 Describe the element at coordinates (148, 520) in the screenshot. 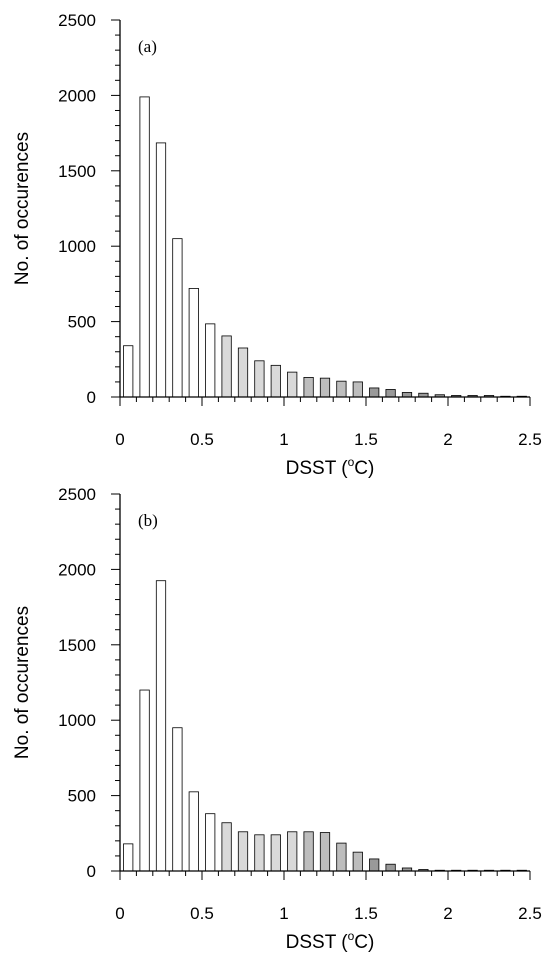

I see `panel-label: (b)` at that location.